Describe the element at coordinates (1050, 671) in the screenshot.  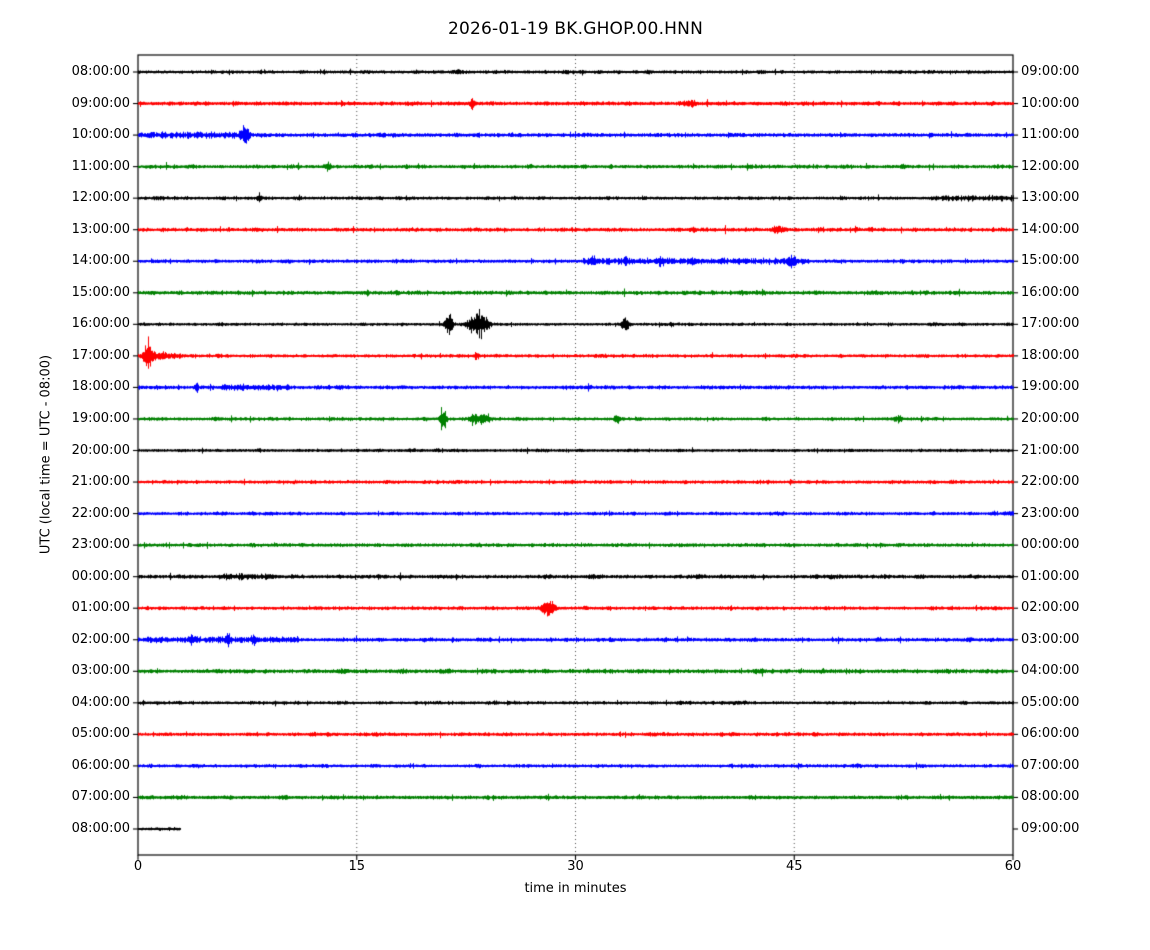
I see `right-time-label: 04:00:00` at that location.